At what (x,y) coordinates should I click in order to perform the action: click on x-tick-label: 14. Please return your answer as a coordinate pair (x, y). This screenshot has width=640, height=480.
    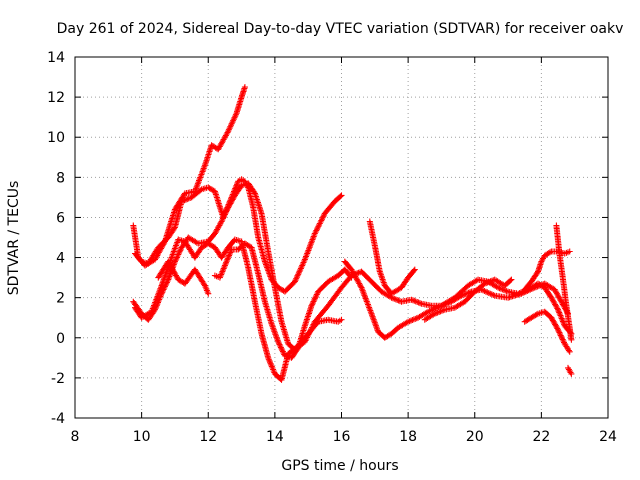
    Looking at the image, I should click on (275, 437).